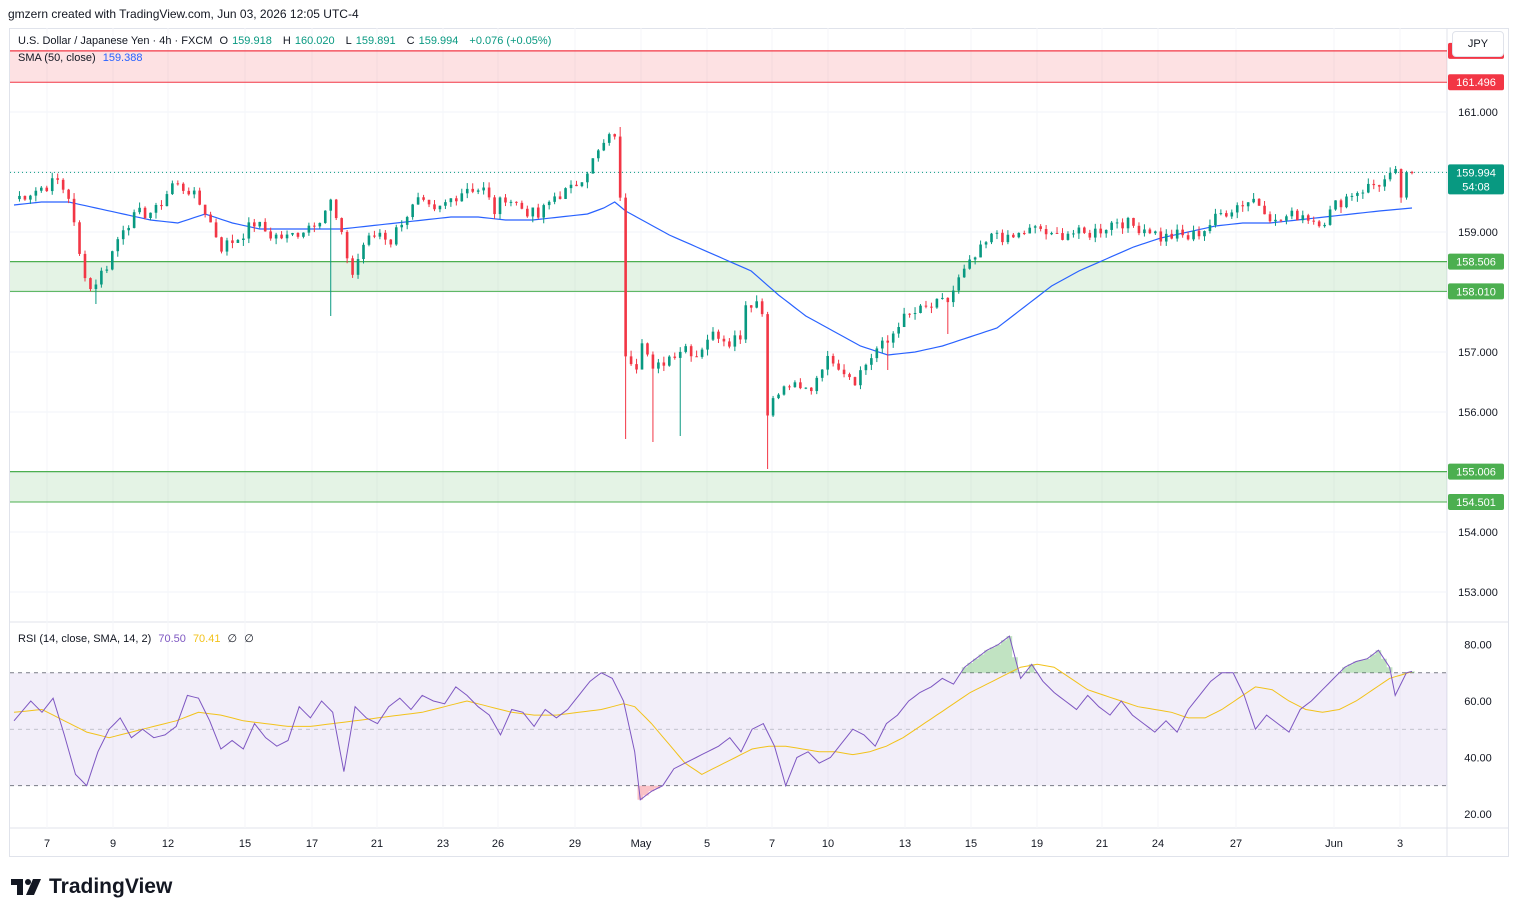 Image resolution: width=1519 pixels, height=917 pixels. I want to click on time-axis-label: 7, so click(772, 844).